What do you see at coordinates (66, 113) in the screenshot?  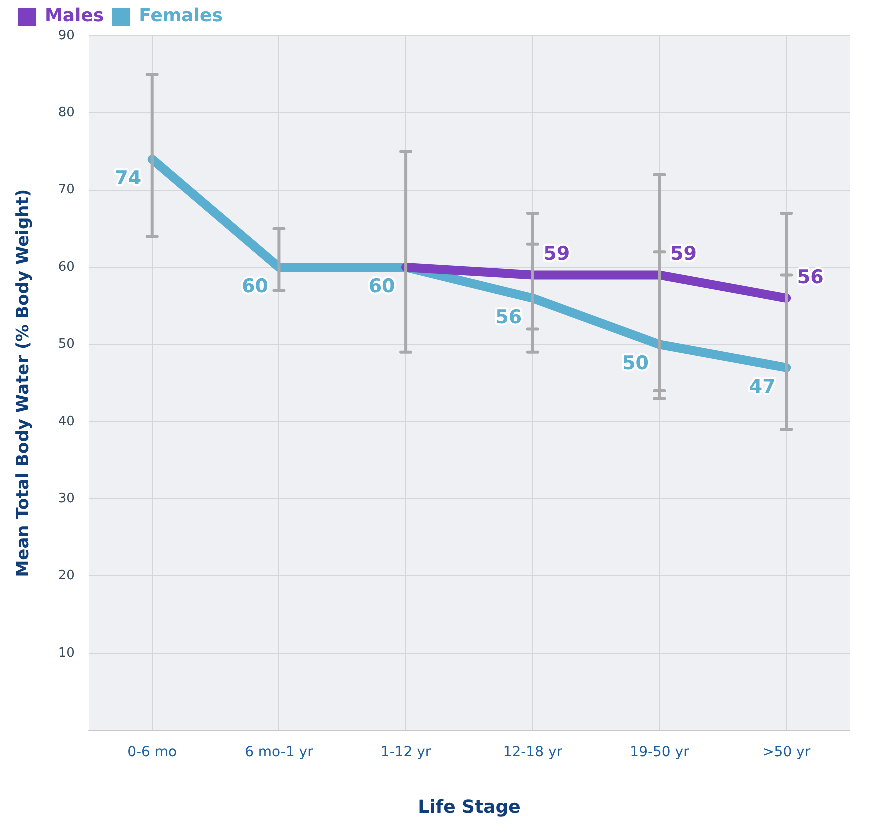 I see `y-tick-label: 80` at bounding box center [66, 113].